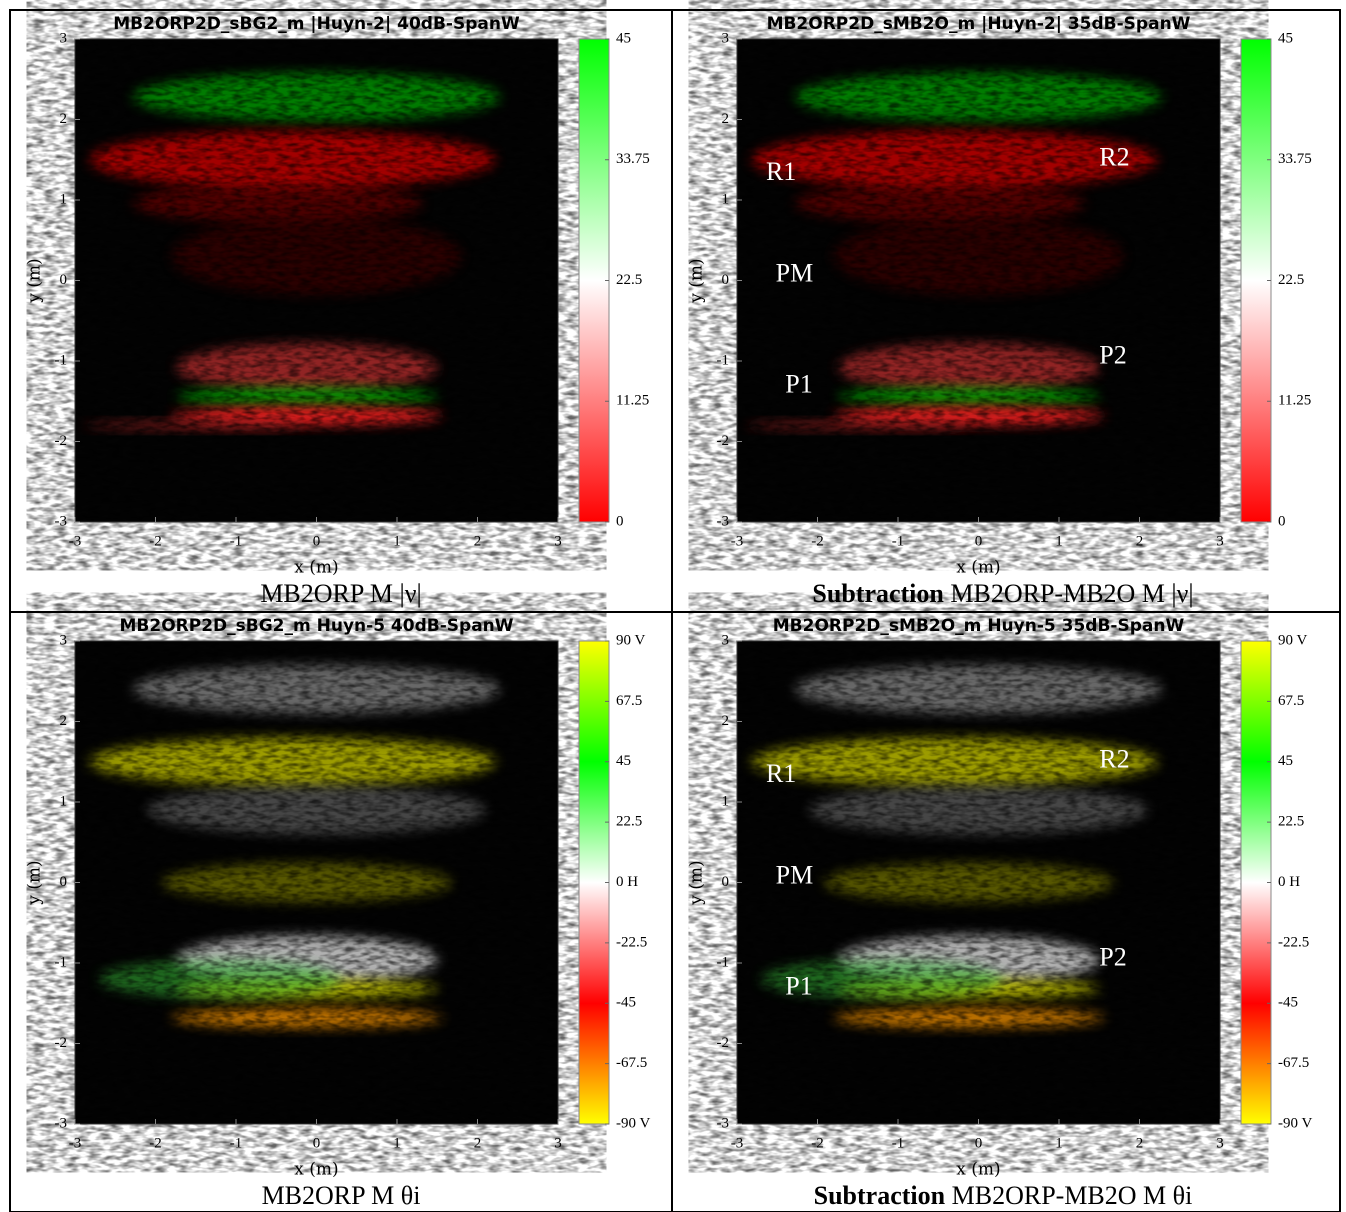 Image resolution: width=1346 pixels, height=1212 pixels. Describe the element at coordinates (795, 875) in the screenshot. I see `annotation: PM` at that location.